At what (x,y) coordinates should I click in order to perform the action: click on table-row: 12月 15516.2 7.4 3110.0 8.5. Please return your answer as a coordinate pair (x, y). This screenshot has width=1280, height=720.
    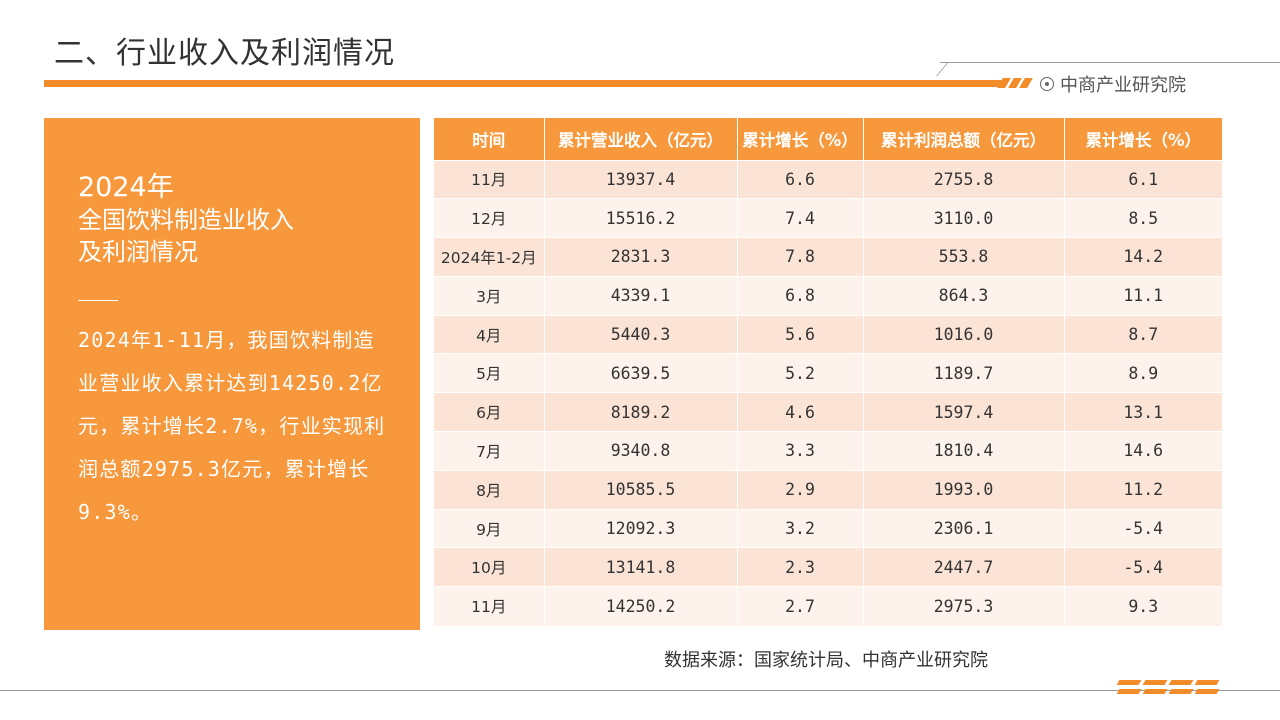
    Looking at the image, I should click on (828, 218).